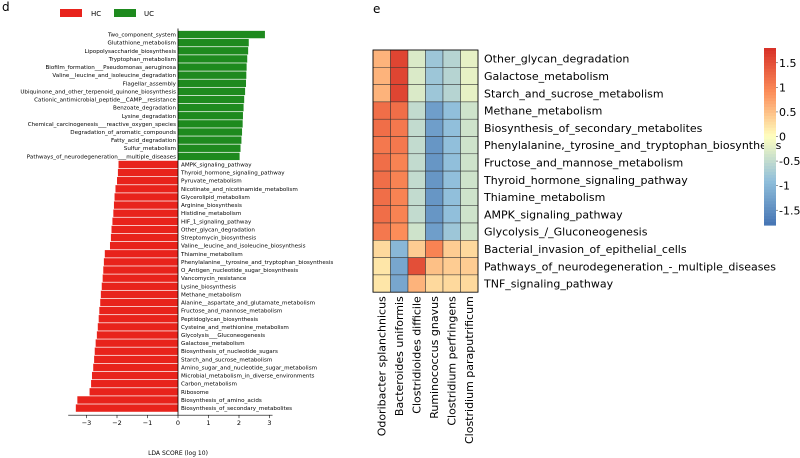  Describe the element at coordinates (399, 356) in the screenshot. I see `heatmap-column-label: Bacteroides uniformis` at that location.